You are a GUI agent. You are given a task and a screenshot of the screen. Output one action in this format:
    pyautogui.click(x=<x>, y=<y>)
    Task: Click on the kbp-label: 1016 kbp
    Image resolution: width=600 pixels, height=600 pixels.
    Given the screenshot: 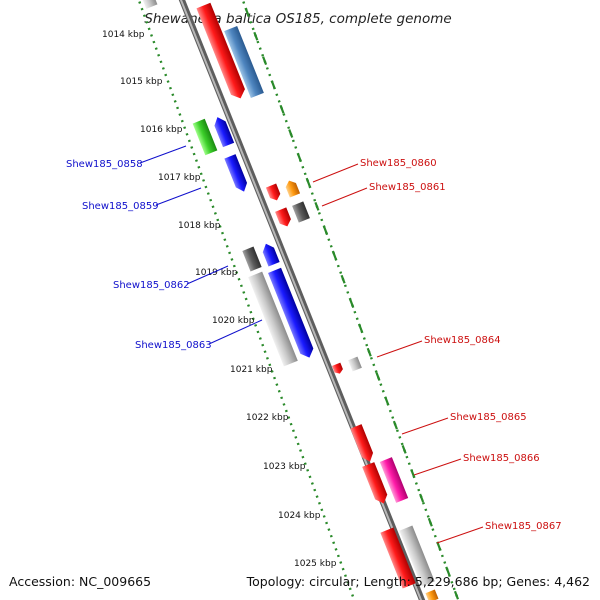 What is the action you would take?
    pyautogui.click(x=161, y=130)
    